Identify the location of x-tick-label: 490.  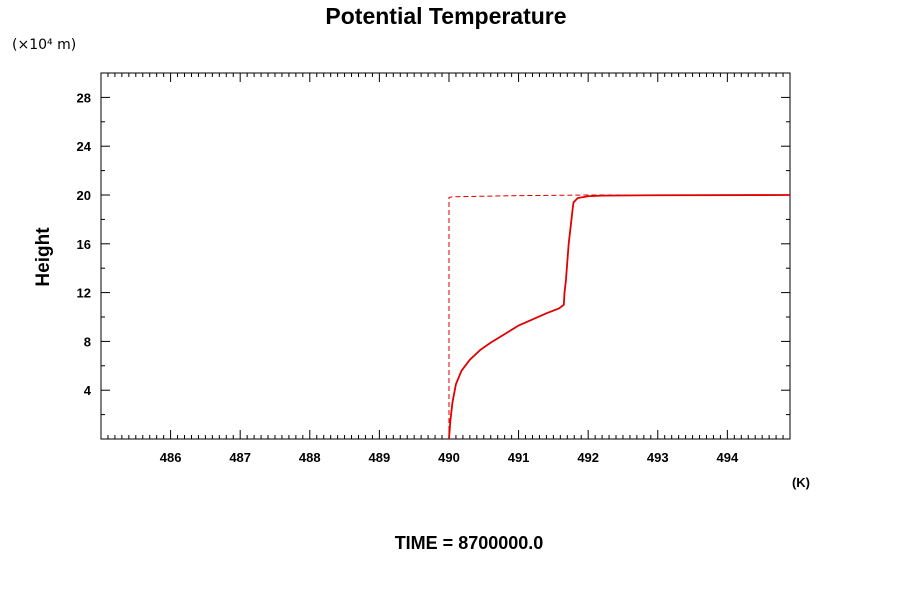
(449, 457).